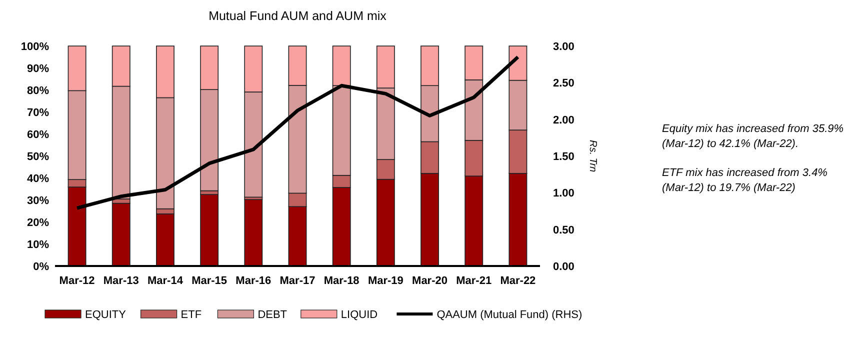 Image resolution: width=863 pixels, height=339 pixels. What do you see at coordinates (563, 230) in the screenshot?
I see `y2-tick-label: 0.50` at bounding box center [563, 230].